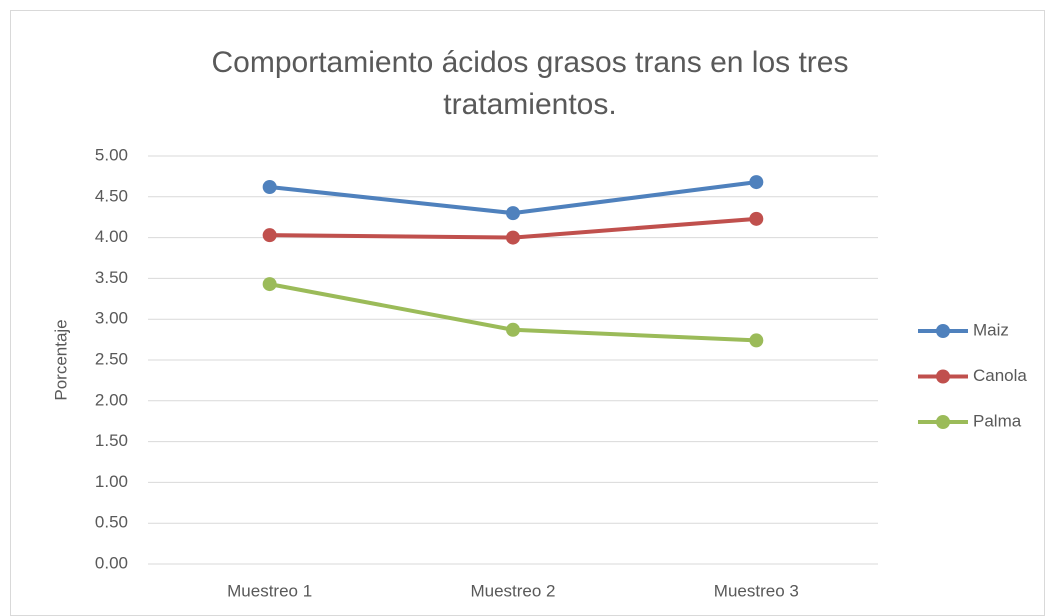  I want to click on y-tick-label: 5.00, so click(111, 154).